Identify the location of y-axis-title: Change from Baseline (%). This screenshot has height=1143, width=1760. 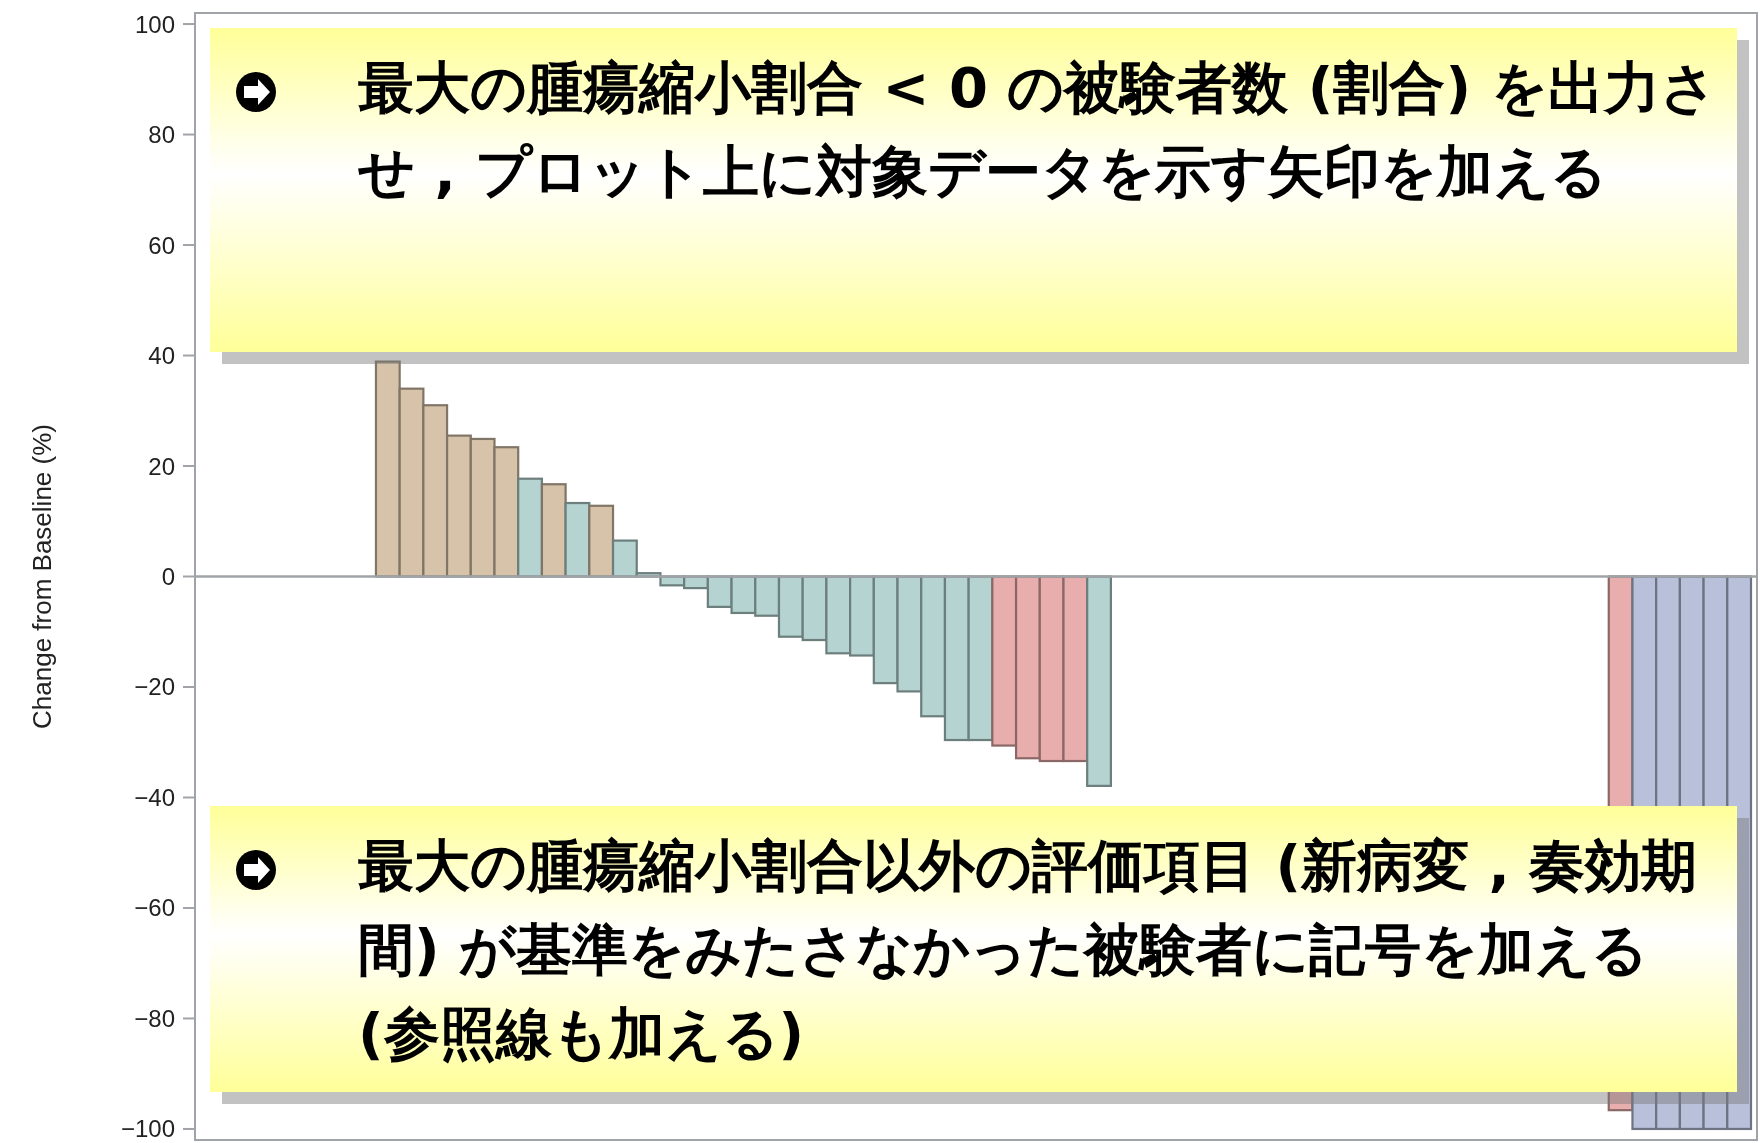
(42, 576).